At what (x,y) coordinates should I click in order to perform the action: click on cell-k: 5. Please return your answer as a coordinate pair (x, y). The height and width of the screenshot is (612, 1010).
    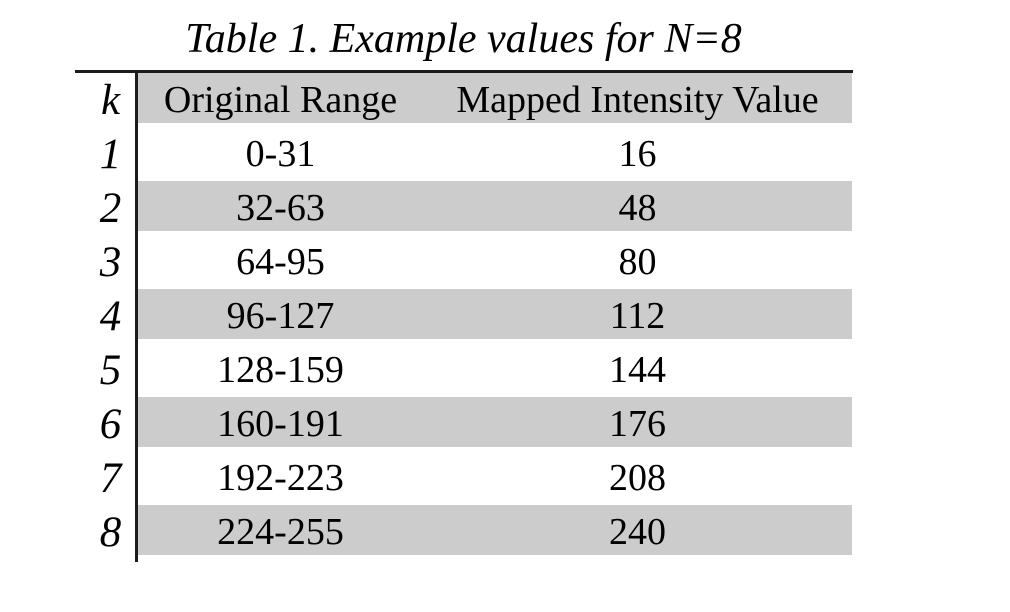
    Looking at the image, I should click on (110, 370).